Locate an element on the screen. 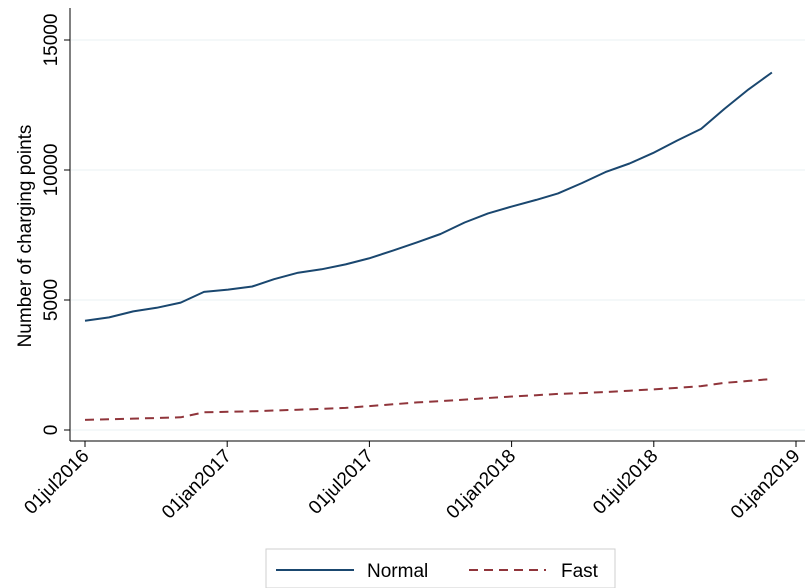 The height and width of the screenshot is (588, 806). y-tick-label: 5000 is located at coordinates (51, 300).